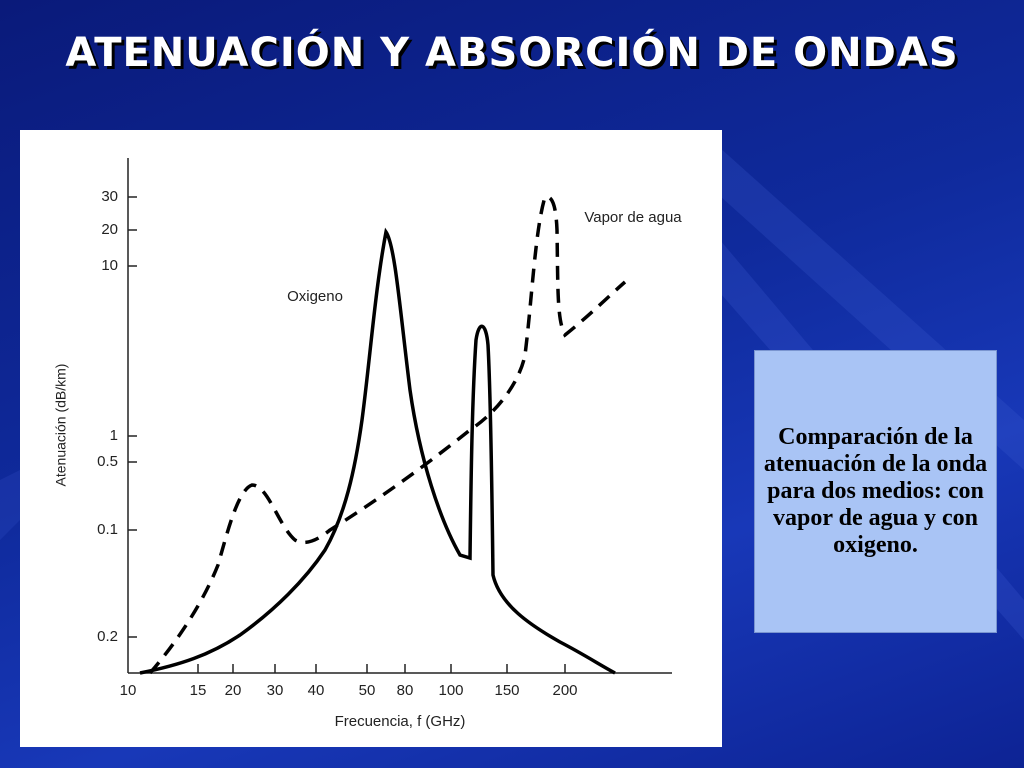  I want to click on x-tick-label: 40, so click(316, 690).